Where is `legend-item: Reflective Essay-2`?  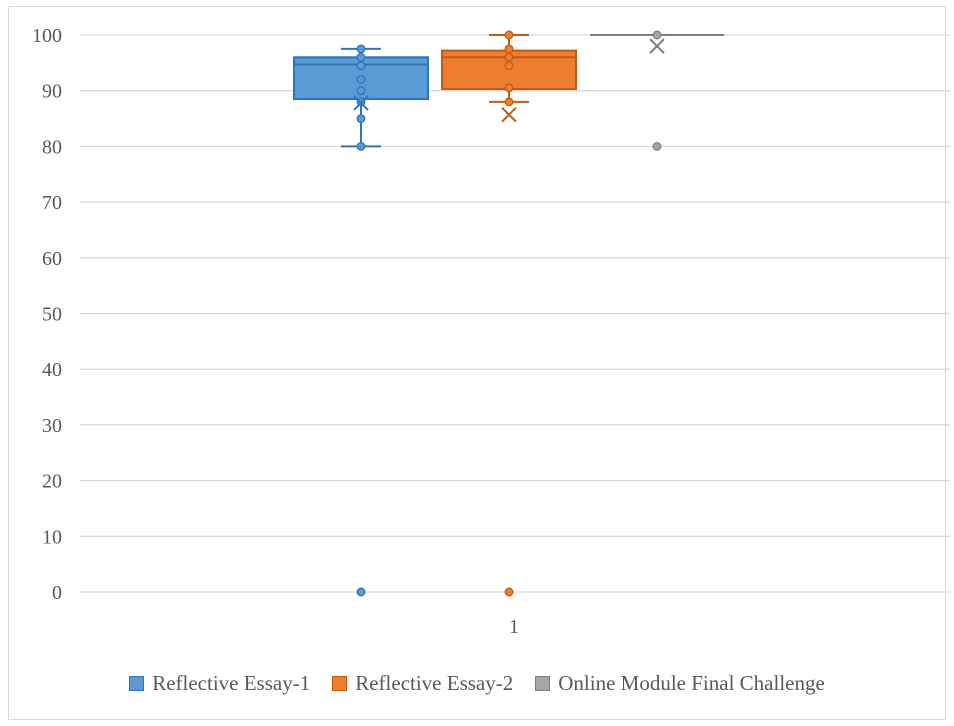
legend-item: Reflective Essay-2 is located at coordinates (422, 683).